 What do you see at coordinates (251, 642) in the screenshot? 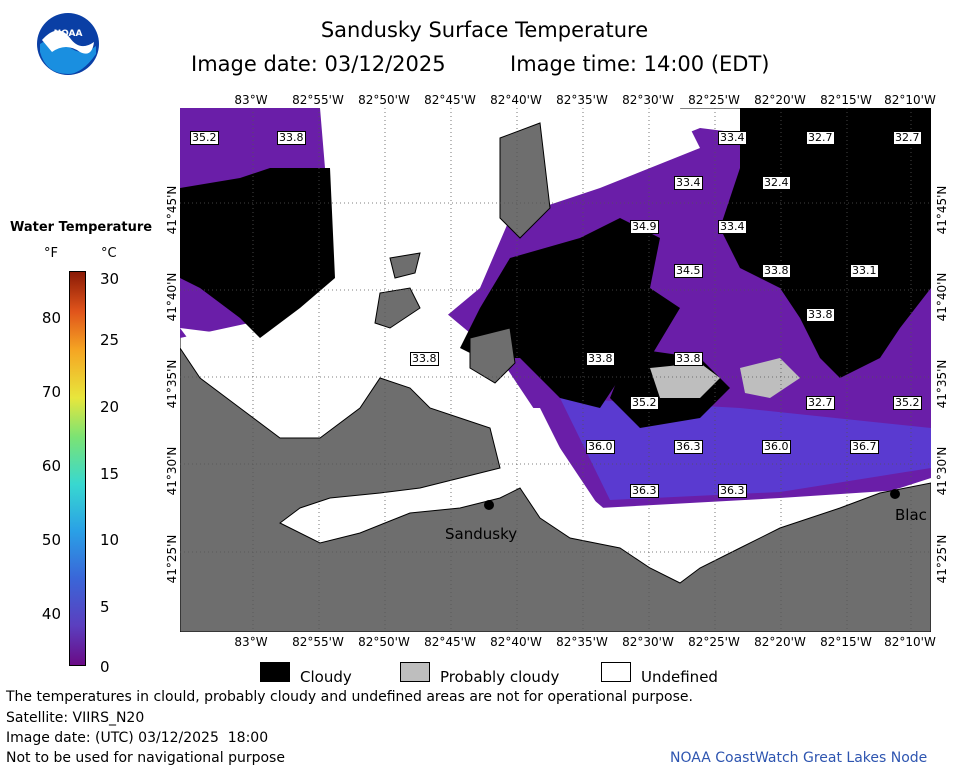
I see `lon-label-bottom: 83°W` at bounding box center [251, 642].